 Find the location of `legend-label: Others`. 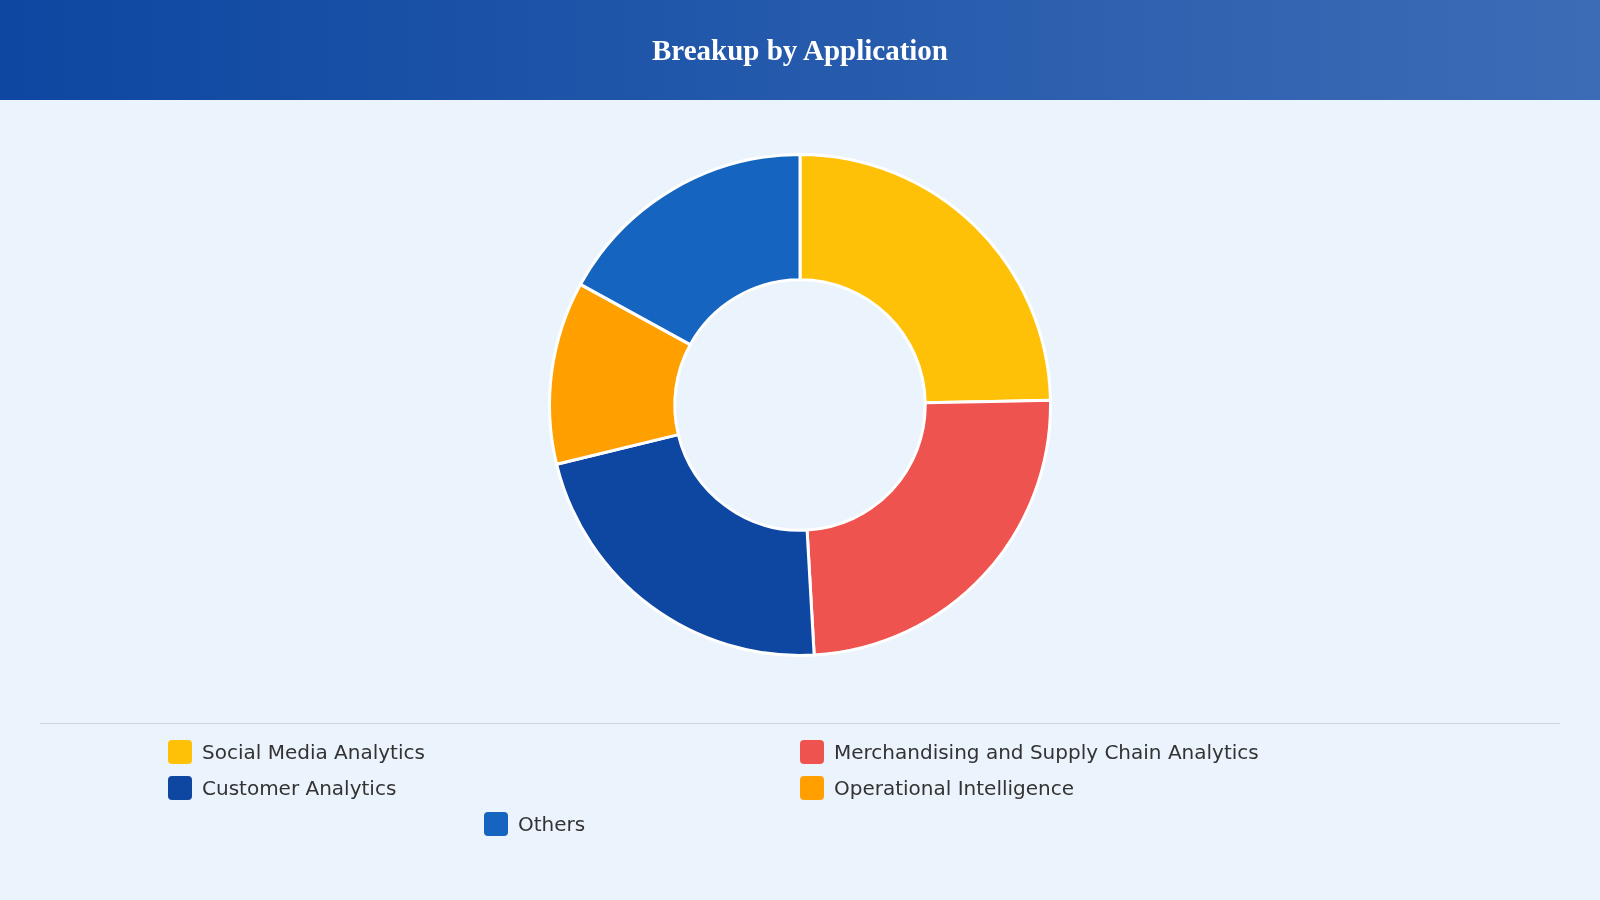

legend-label: Others is located at coordinates (552, 824).